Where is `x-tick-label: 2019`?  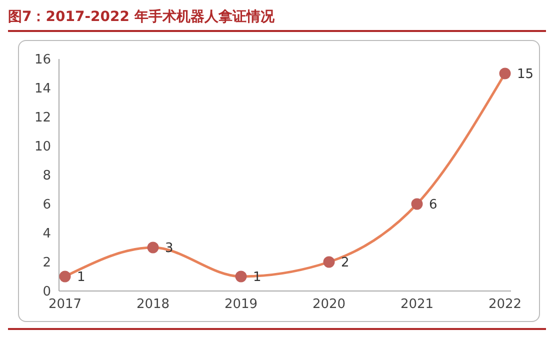 x-tick-label: 2019 is located at coordinates (241, 304).